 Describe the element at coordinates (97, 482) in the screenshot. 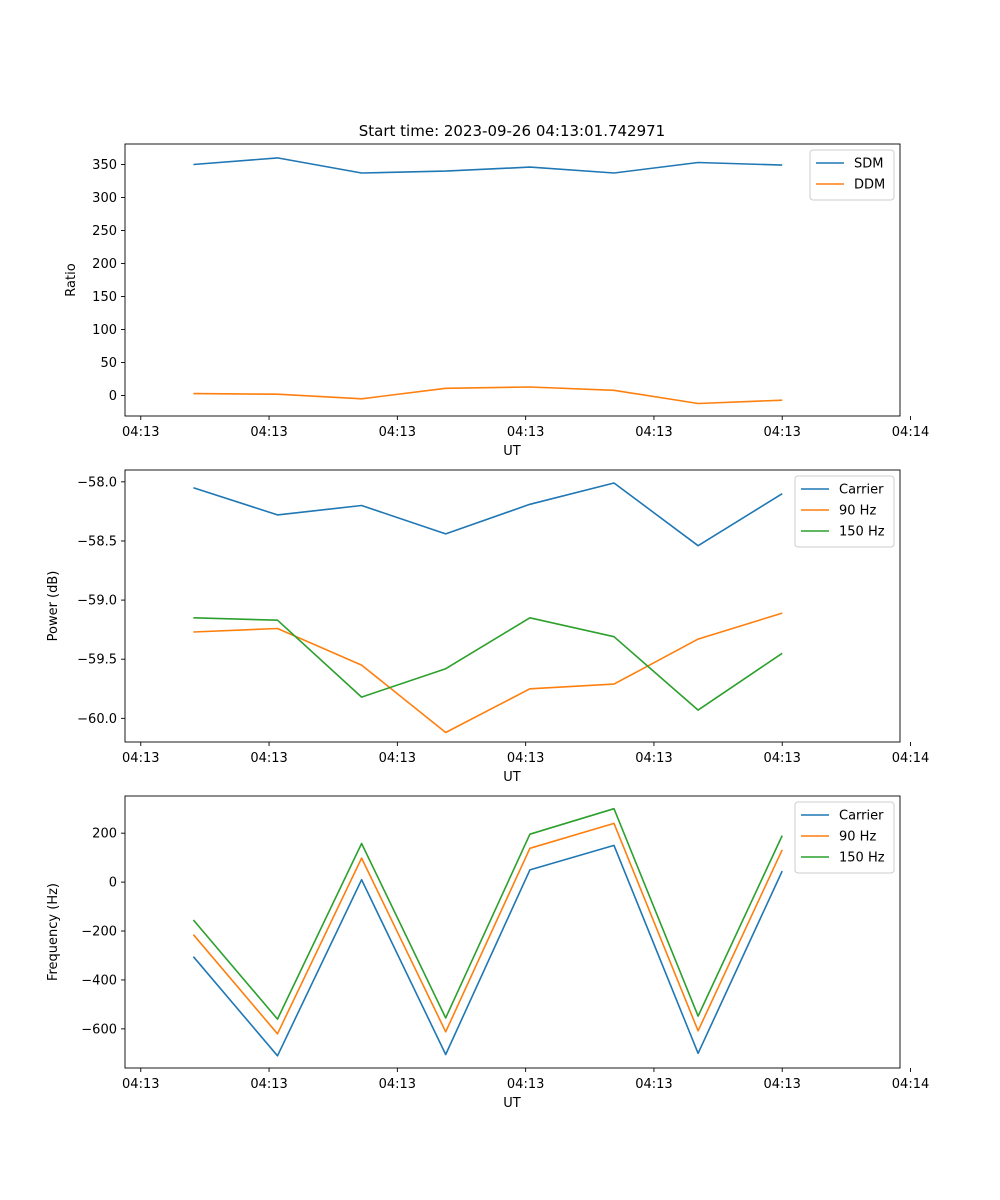

I see `y-tick-label: −58.0` at that location.